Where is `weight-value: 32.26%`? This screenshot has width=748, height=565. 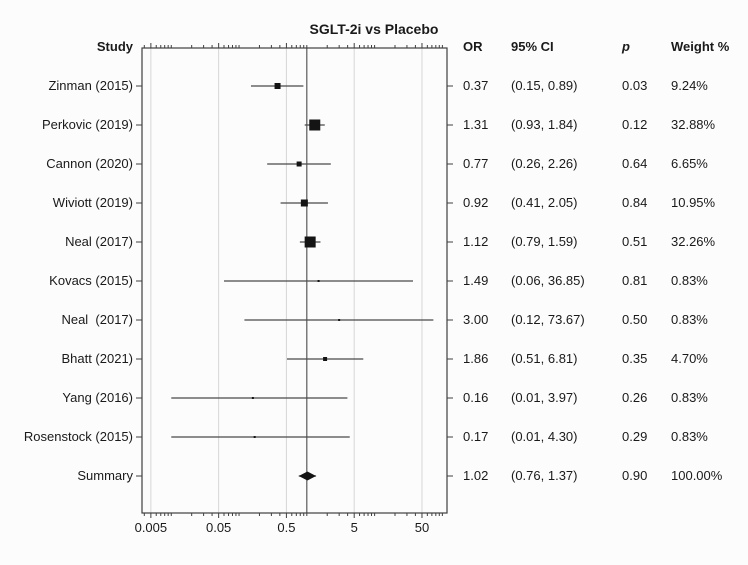
weight-value: 32.26% is located at coordinates (693, 241).